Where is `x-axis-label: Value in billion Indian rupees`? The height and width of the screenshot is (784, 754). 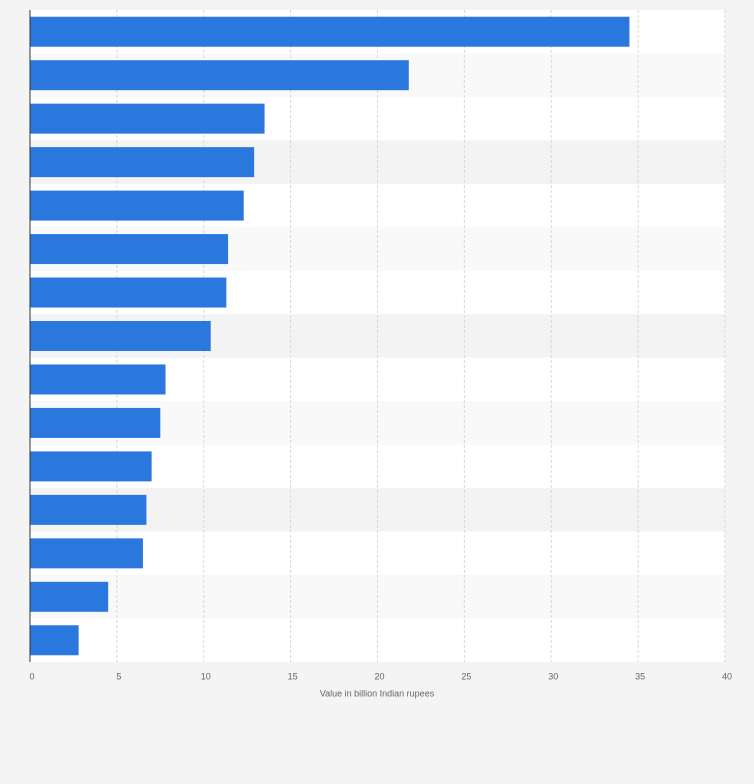 x-axis-label: Value in billion Indian rupees is located at coordinates (377, 693).